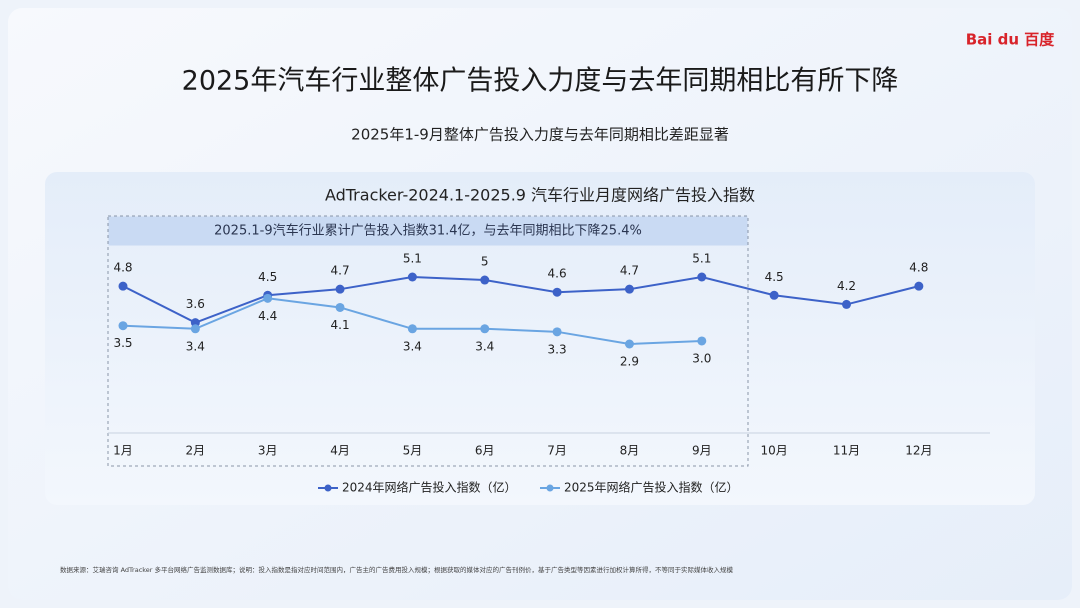  I want to click on x-tick-label: 6月, so click(485, 451).